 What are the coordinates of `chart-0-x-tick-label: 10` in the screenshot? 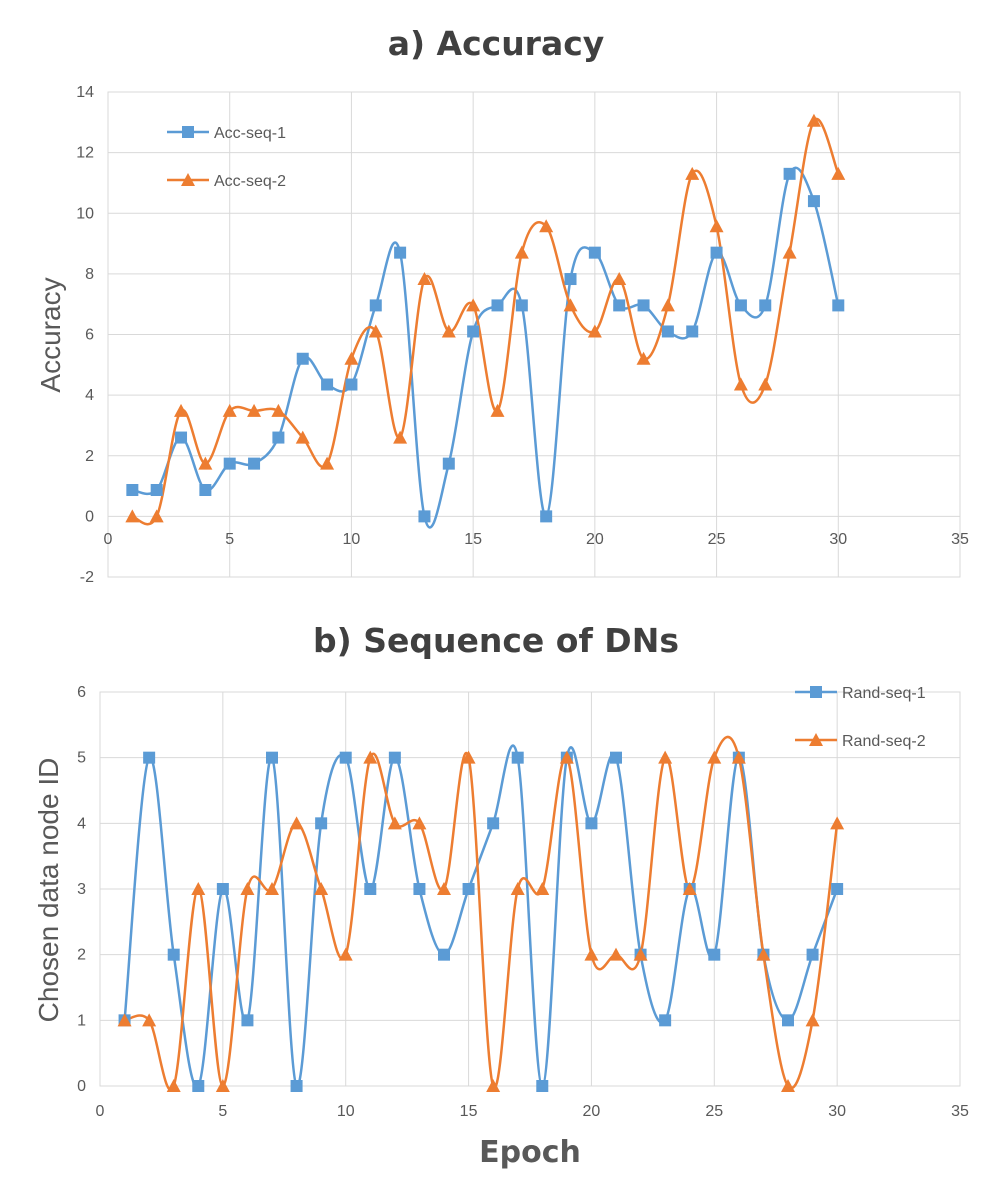 It's located at (352, 539).